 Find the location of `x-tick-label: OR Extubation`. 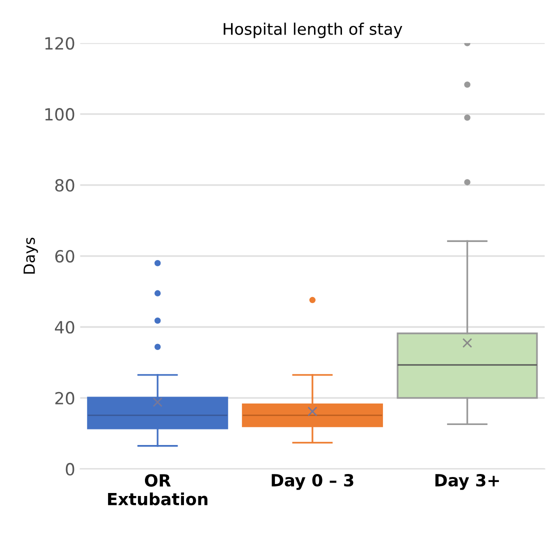

x-tick-label: OR Extubation is located at coordinates (158, 490).